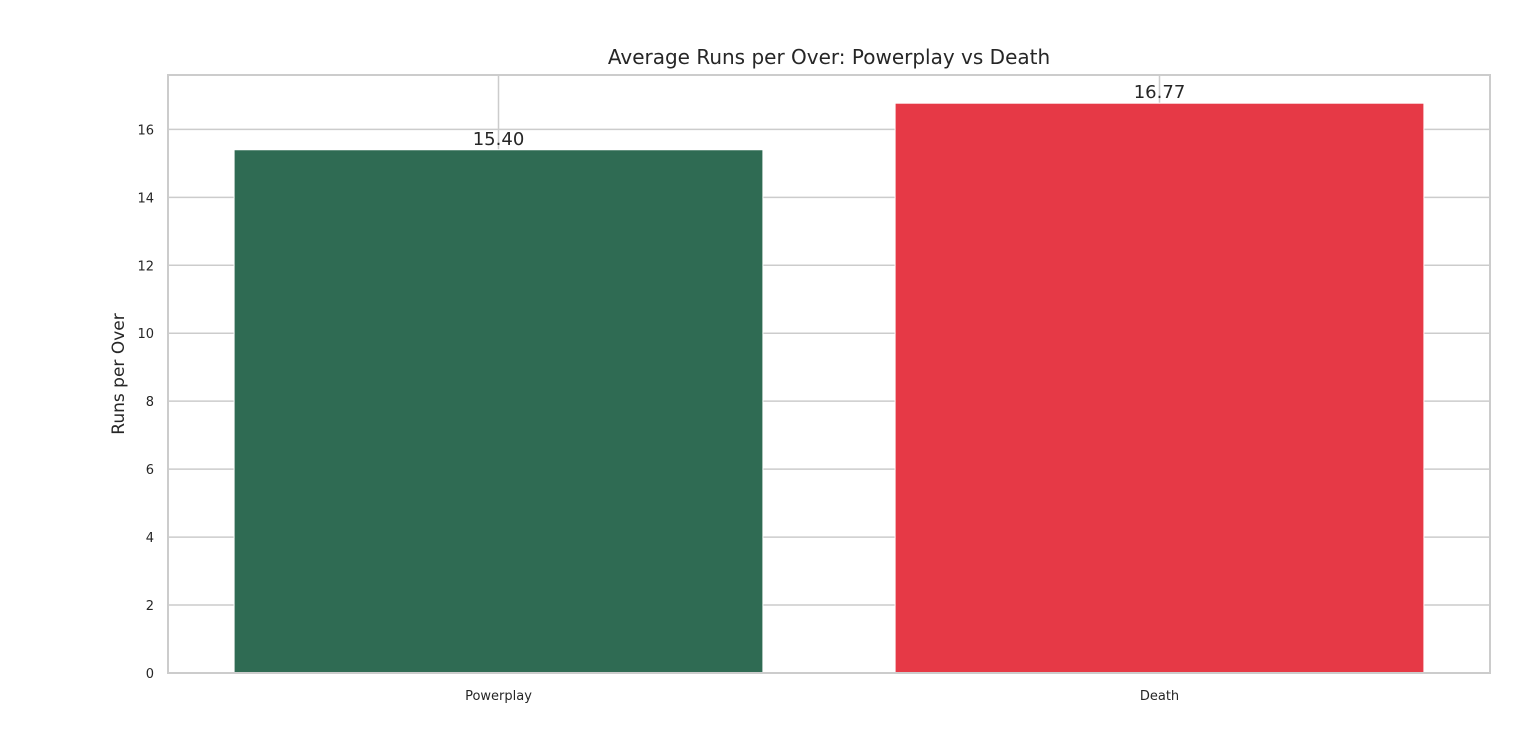 The image size is (1536, 754). Describe the element at coordinates (150, 538) in the screenshot. I see `y-tick-label: 4` at that location.